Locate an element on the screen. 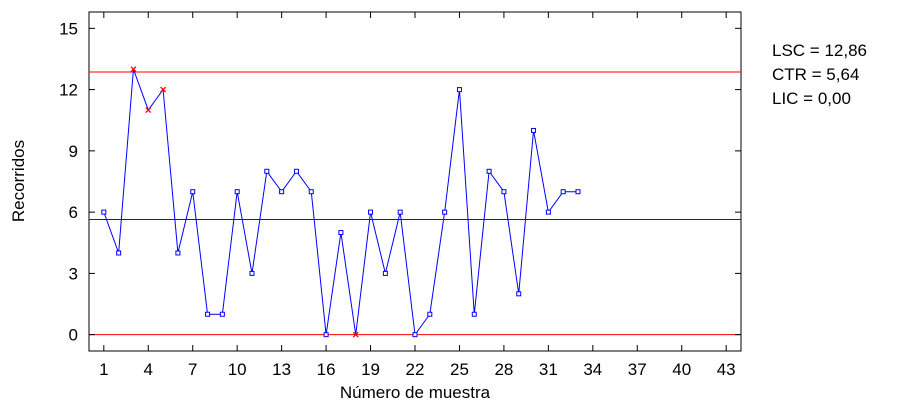 This screenshot has width=910, height=407. x-tick-label: 40 is located at coordinates (681, 369).